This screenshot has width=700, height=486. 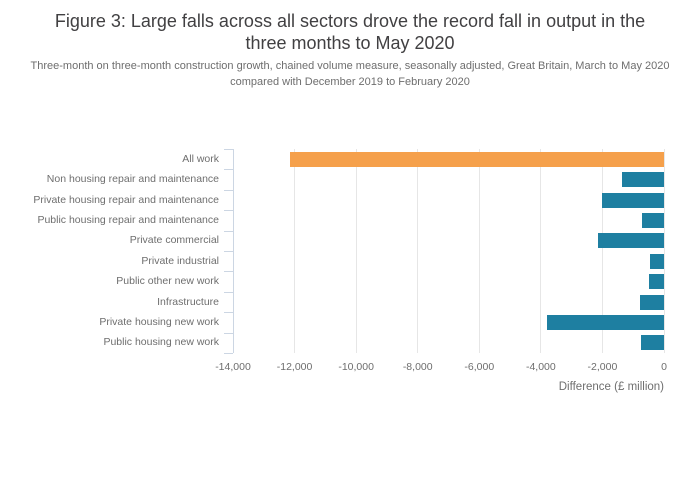 I want to click on bar-private-housing-repair-and-maintenance, so click(x=633, y=200).